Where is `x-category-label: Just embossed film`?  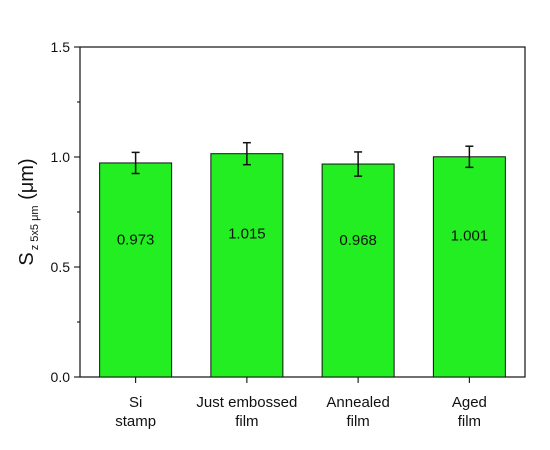 x-category-label: Just embossed film is located at coordinates (246, 412).